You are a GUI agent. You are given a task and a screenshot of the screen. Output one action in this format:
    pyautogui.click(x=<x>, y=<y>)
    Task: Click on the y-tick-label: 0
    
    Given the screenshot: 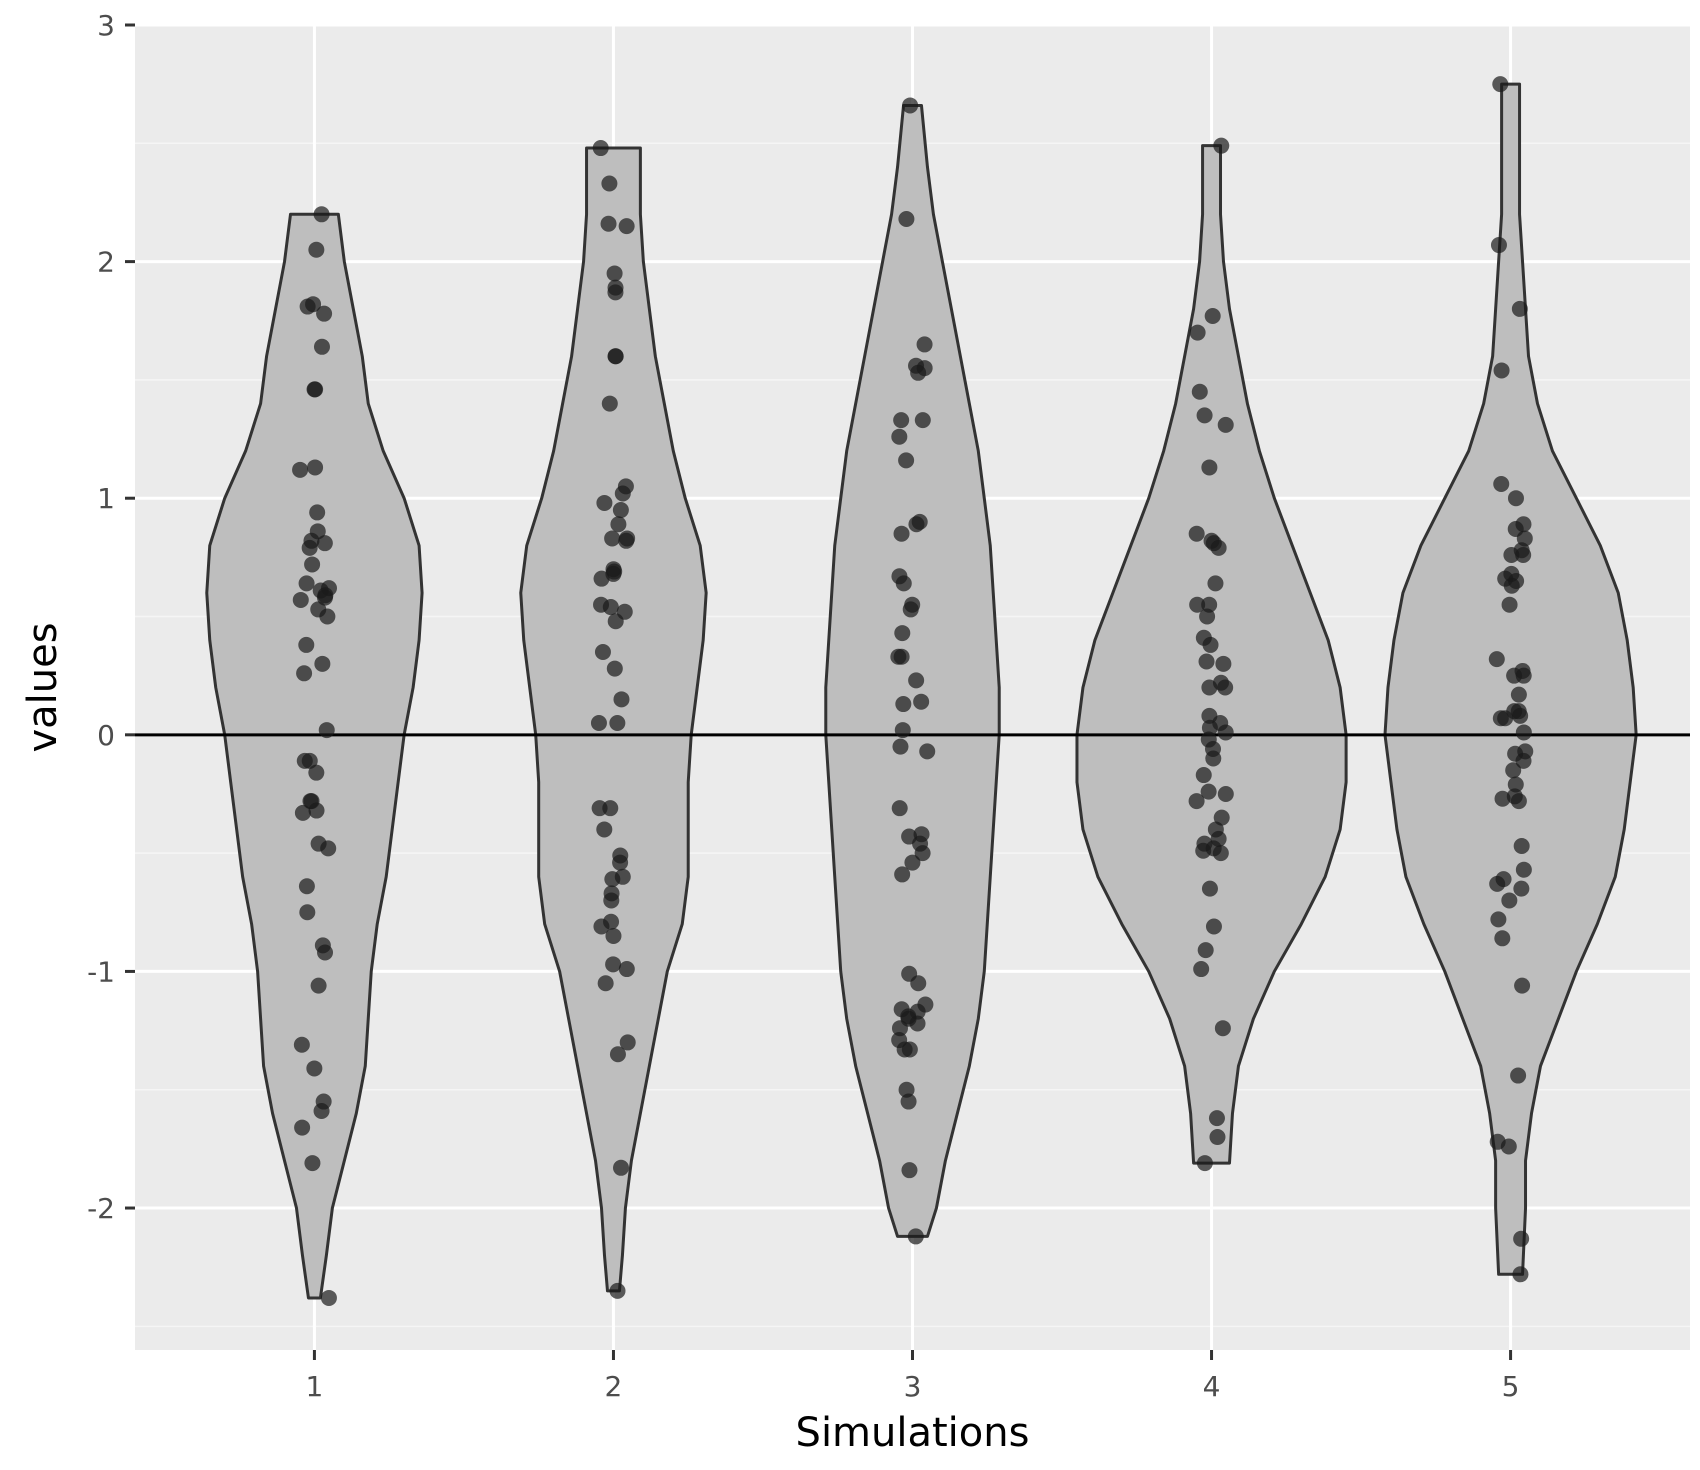 What is the action you would take?
    pyautogui.click(x=106, y=735)
    